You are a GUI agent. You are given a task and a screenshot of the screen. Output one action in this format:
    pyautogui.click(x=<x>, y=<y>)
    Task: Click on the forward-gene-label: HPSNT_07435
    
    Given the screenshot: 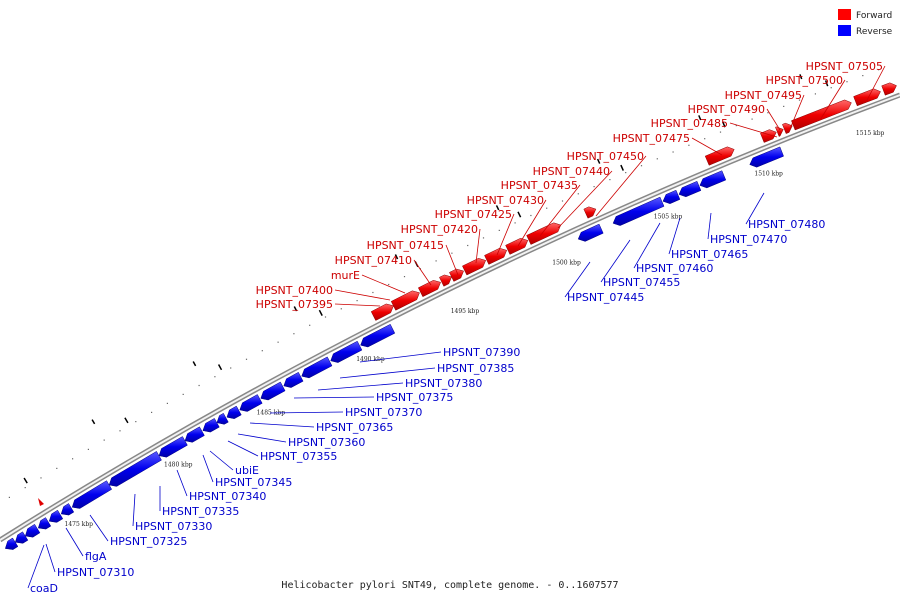 What is the action you would take?
    pyautogui.click(x=539, y=185)
    